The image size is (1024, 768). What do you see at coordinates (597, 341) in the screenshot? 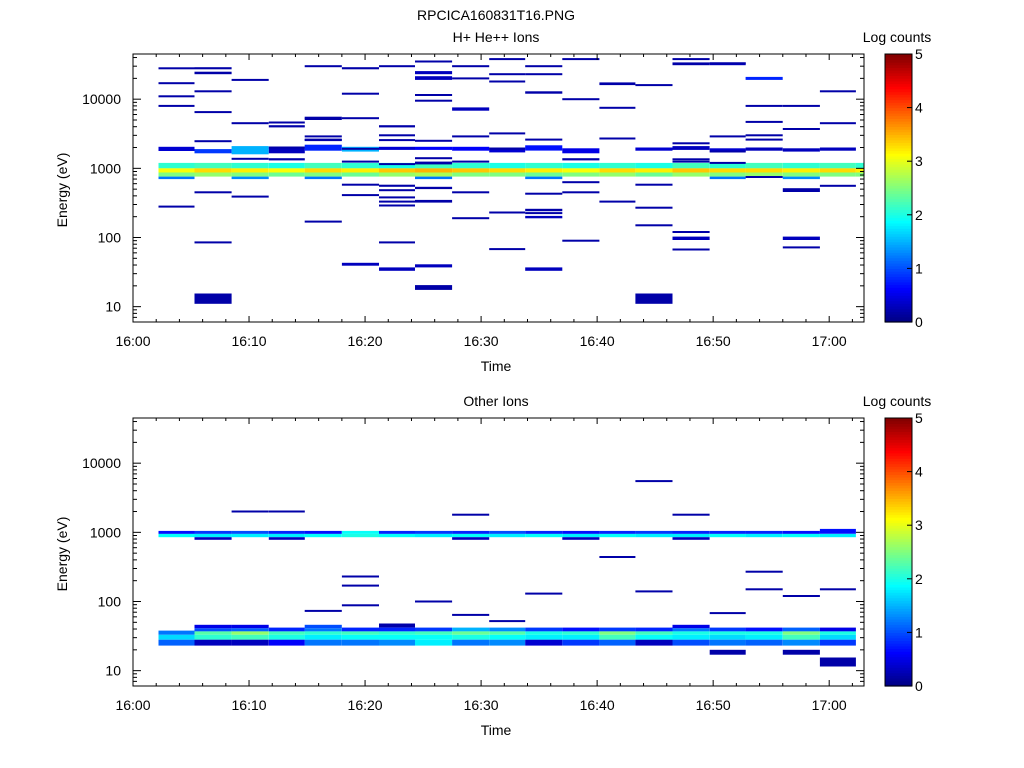
I see `x-tick-label: 16:40` at bounding box center [597, 341].